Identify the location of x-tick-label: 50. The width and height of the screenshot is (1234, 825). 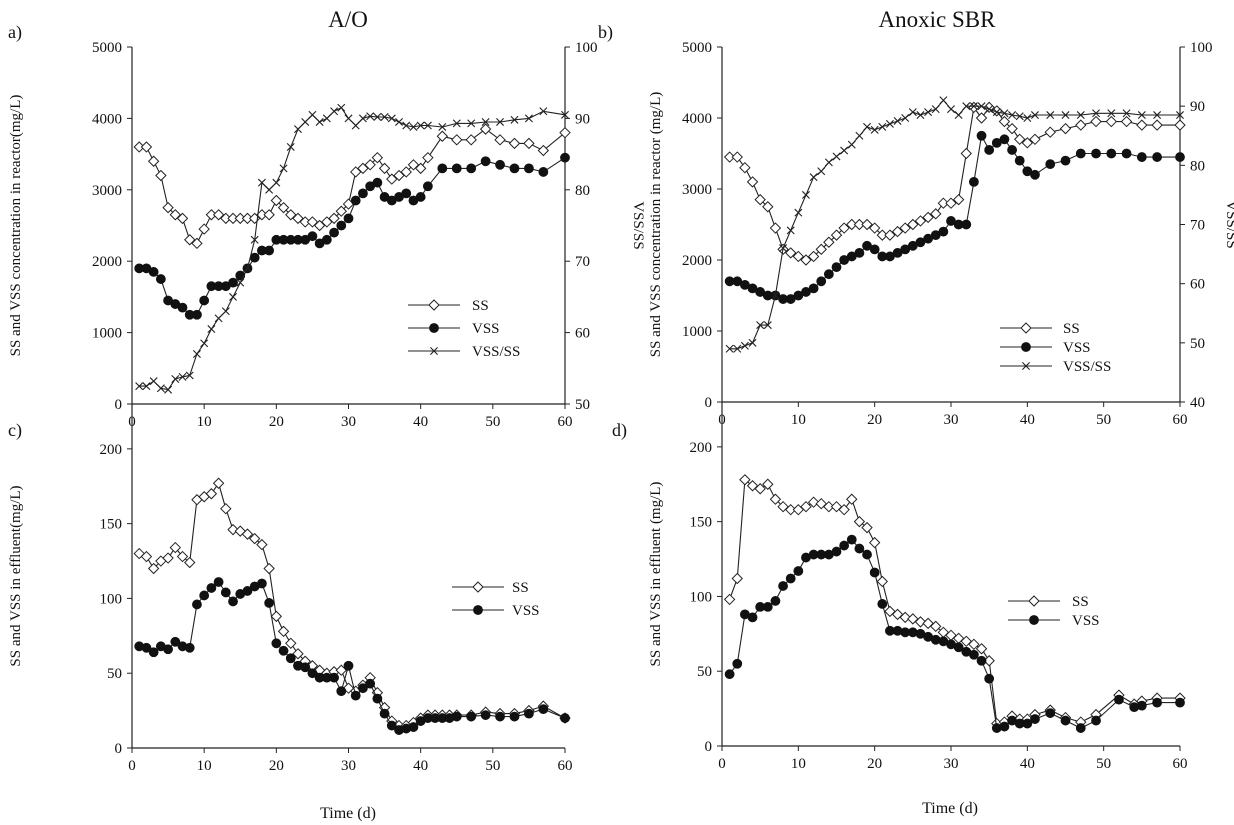
(492, 422).